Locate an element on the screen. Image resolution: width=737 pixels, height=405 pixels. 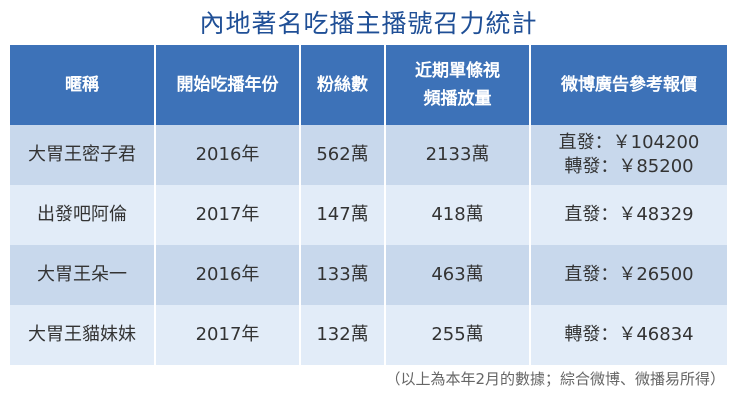
table-cell: 418萬 is located at coordinates (457, 215).